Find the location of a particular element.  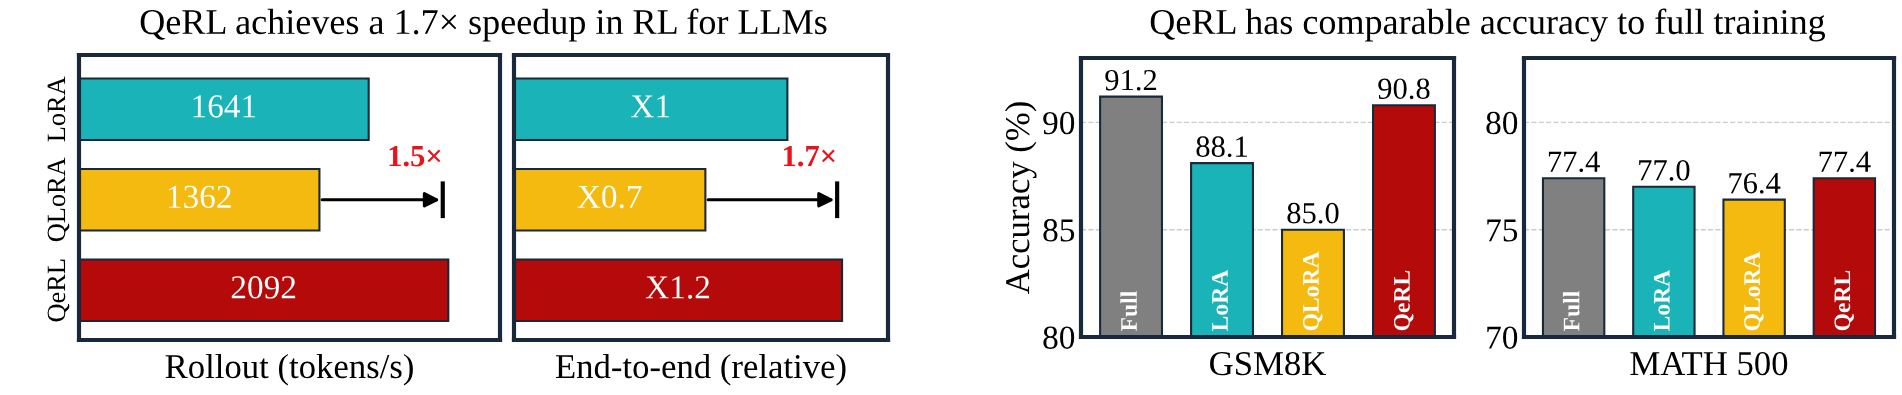

data-label: 91.2 is located at coordinates (1131, 80).